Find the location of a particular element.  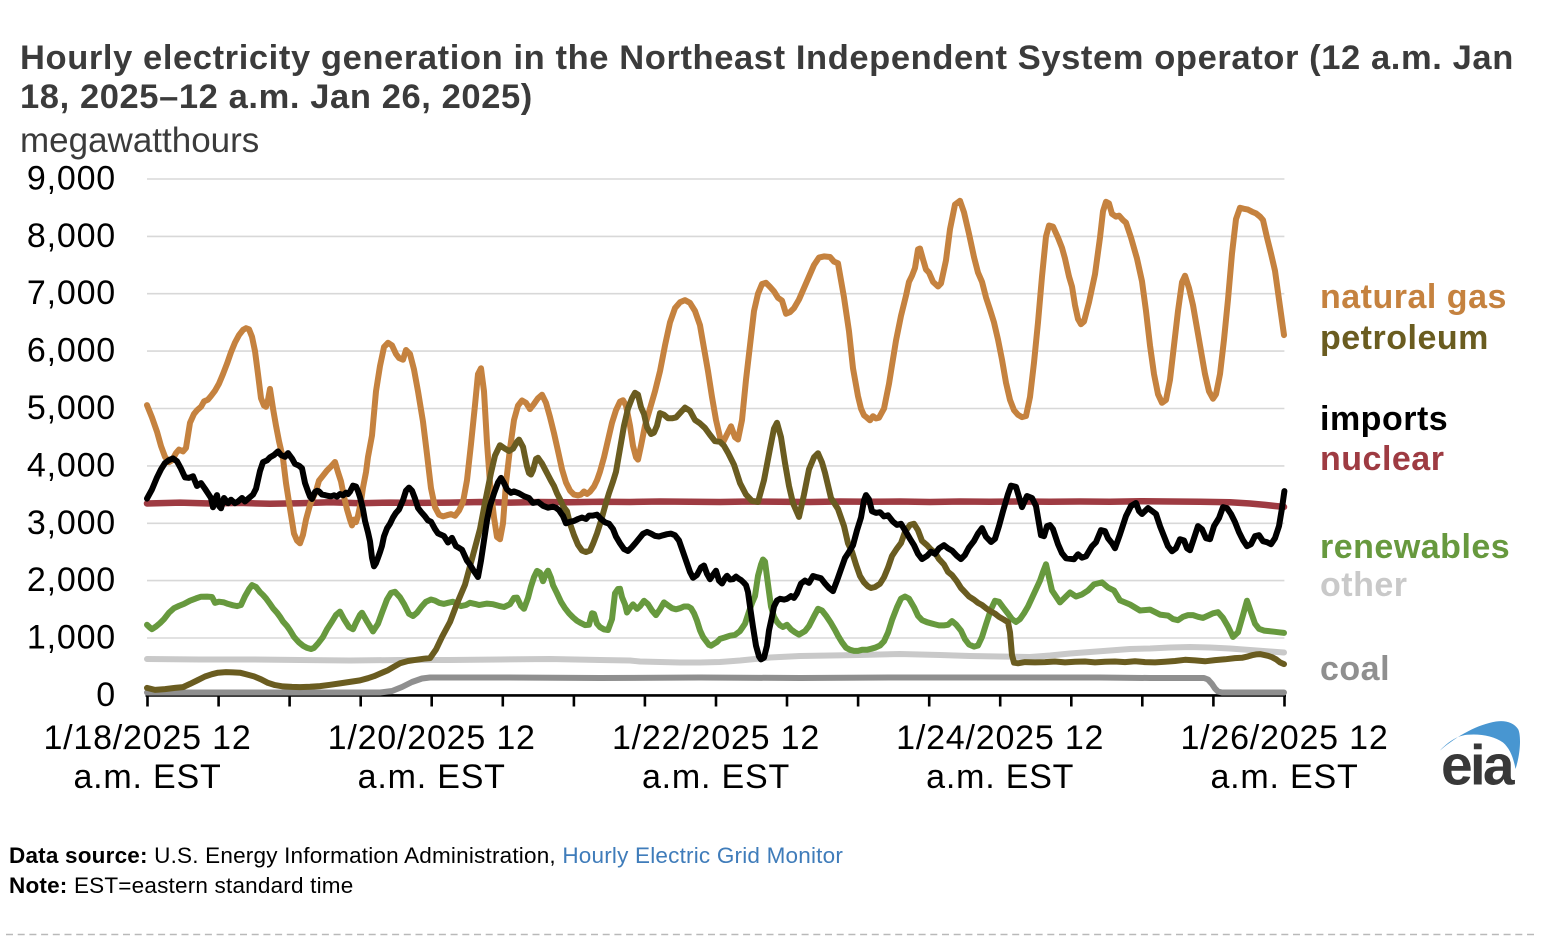

svg-text: 3,000 is located at coordinates (71, 523).